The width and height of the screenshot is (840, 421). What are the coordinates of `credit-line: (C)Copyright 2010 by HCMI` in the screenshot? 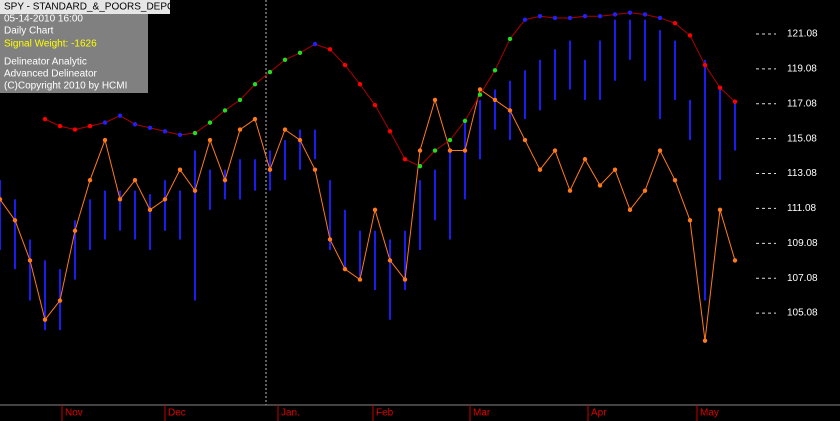 It's located at (65, 86).